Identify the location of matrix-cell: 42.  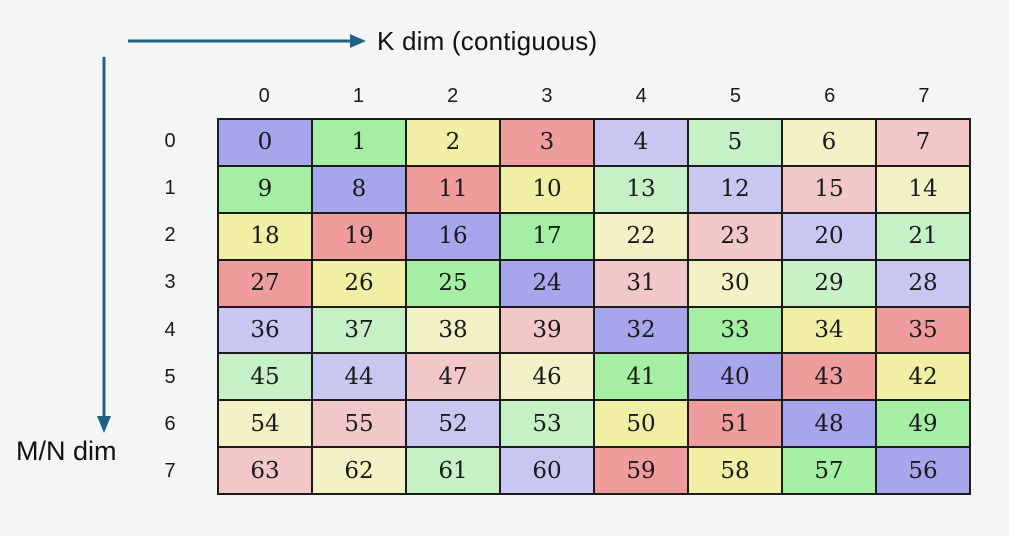
(923, 377).